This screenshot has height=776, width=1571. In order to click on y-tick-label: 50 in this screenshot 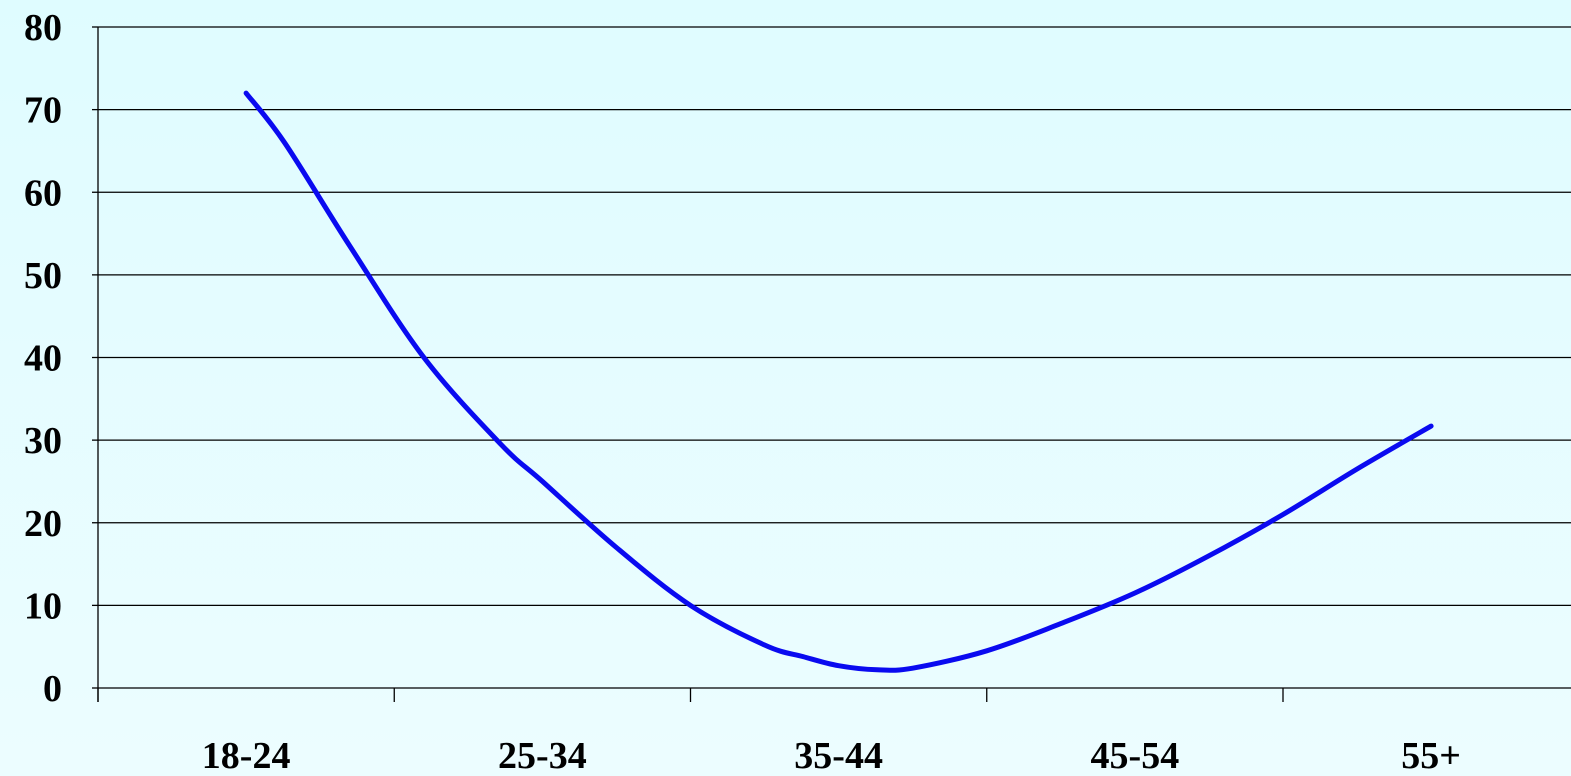, I will do `click(43, 276)`.